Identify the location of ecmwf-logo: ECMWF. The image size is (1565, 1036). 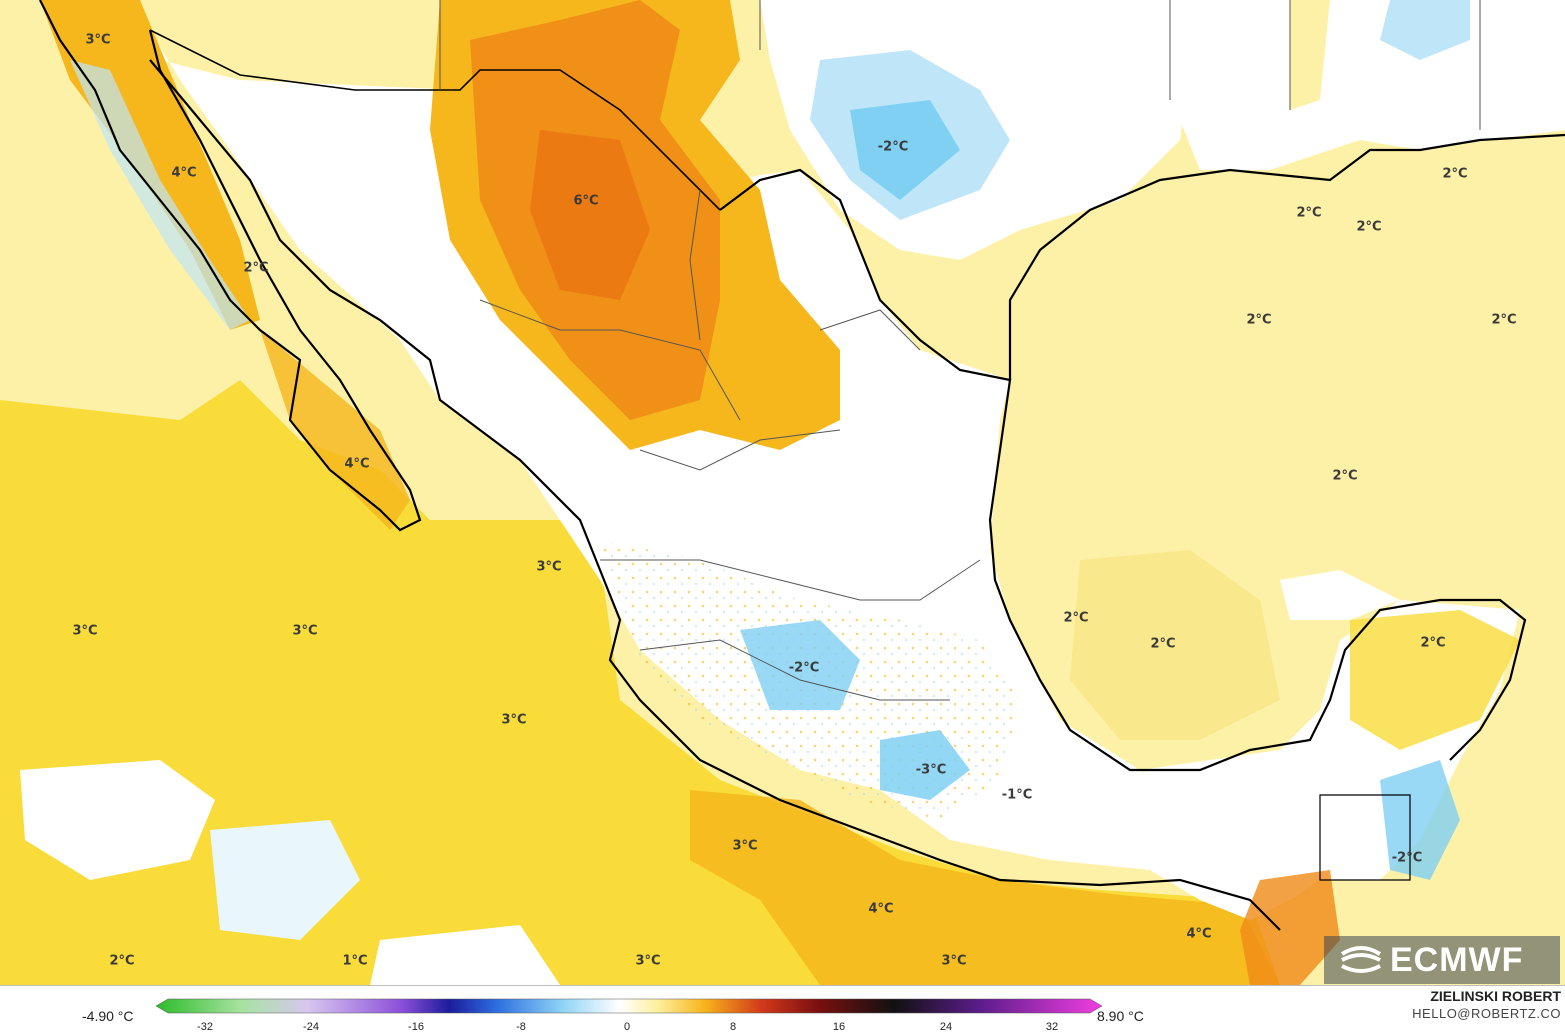
(1442, 960).